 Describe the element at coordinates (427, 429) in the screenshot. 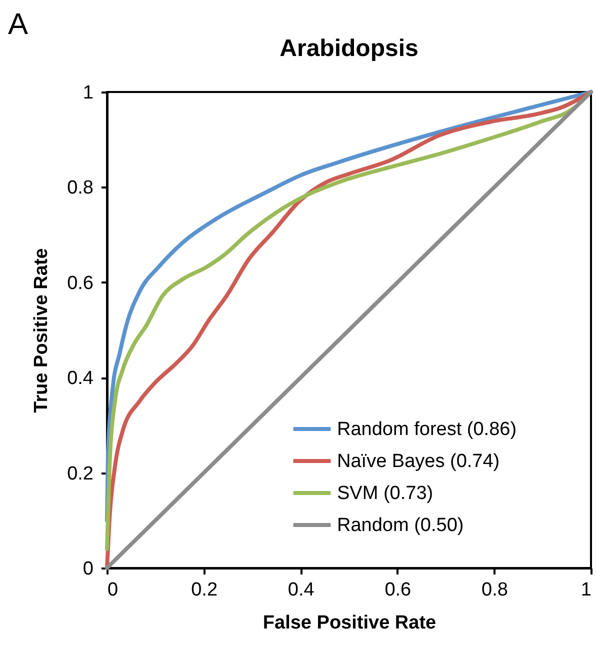

I see `legend-label: Random forest (0.86)` at that location.